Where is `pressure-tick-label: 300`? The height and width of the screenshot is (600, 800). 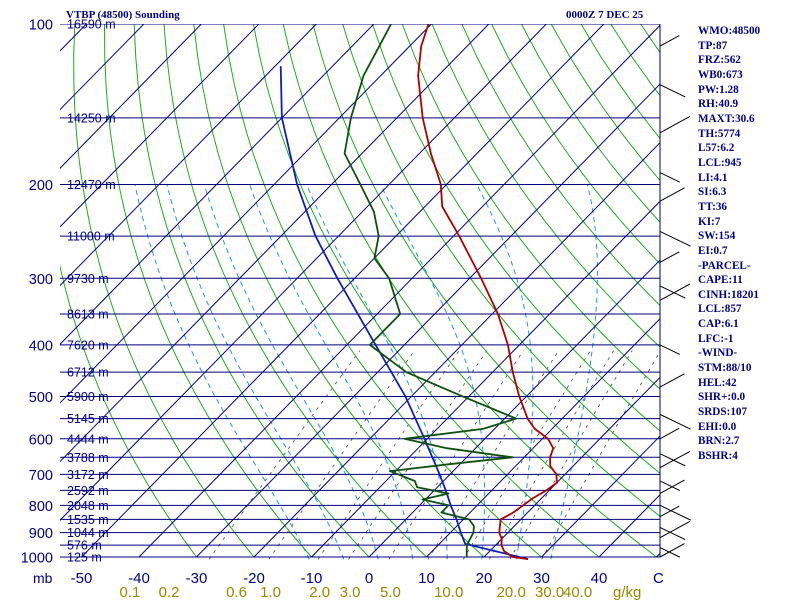 pressure-tick-label: 300 is located at coordinates (41, 280).